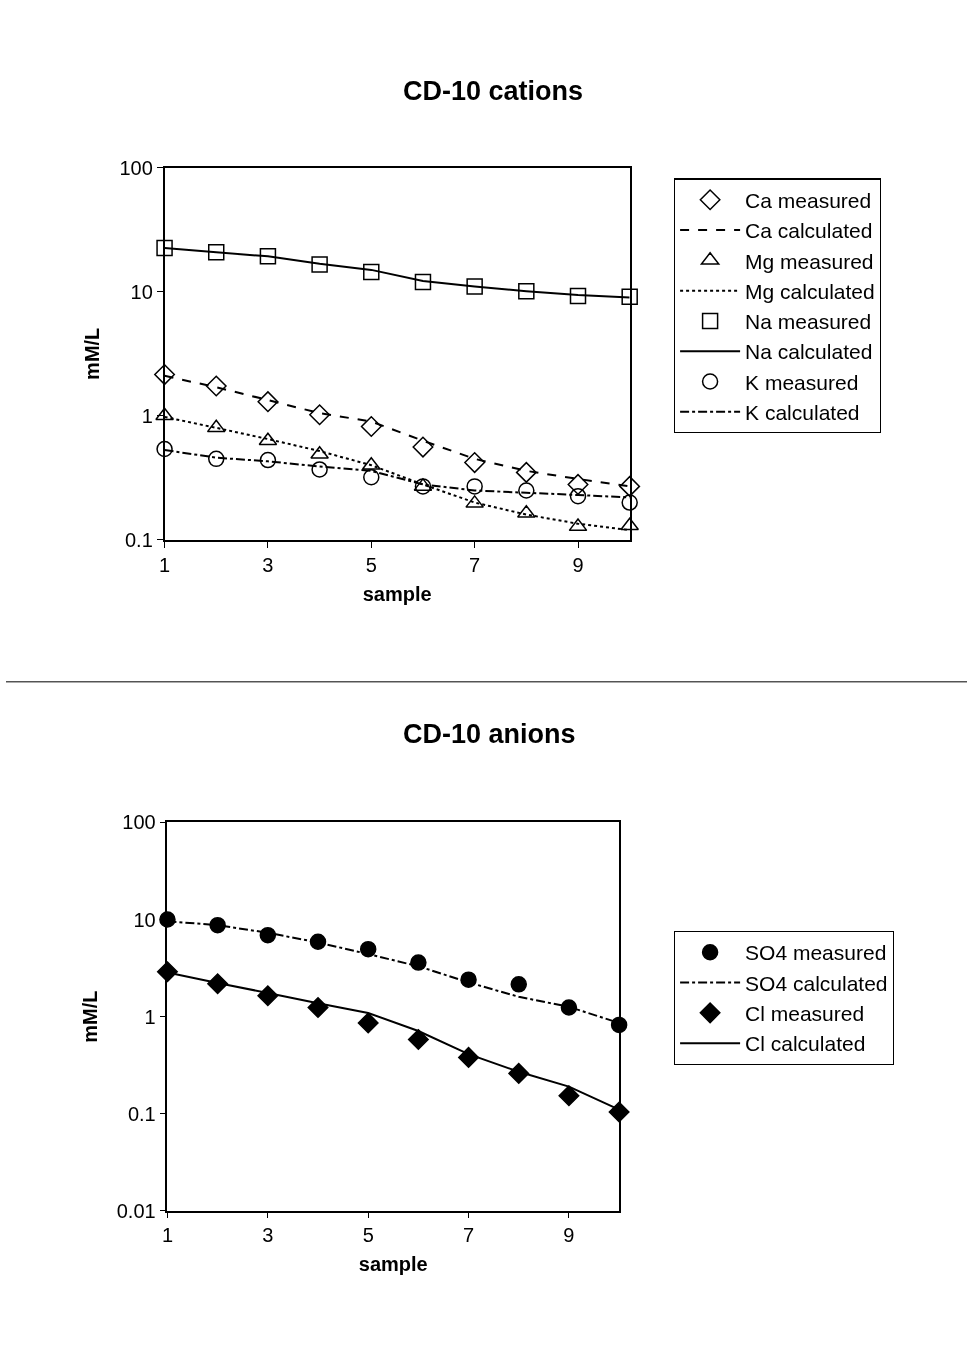 Image resolution: width=967 pixels, height=1361 pixels. Describe the element at coordinates (136, 1210) in the screenshot. I see `y-tick-label: 0.01` at that location.